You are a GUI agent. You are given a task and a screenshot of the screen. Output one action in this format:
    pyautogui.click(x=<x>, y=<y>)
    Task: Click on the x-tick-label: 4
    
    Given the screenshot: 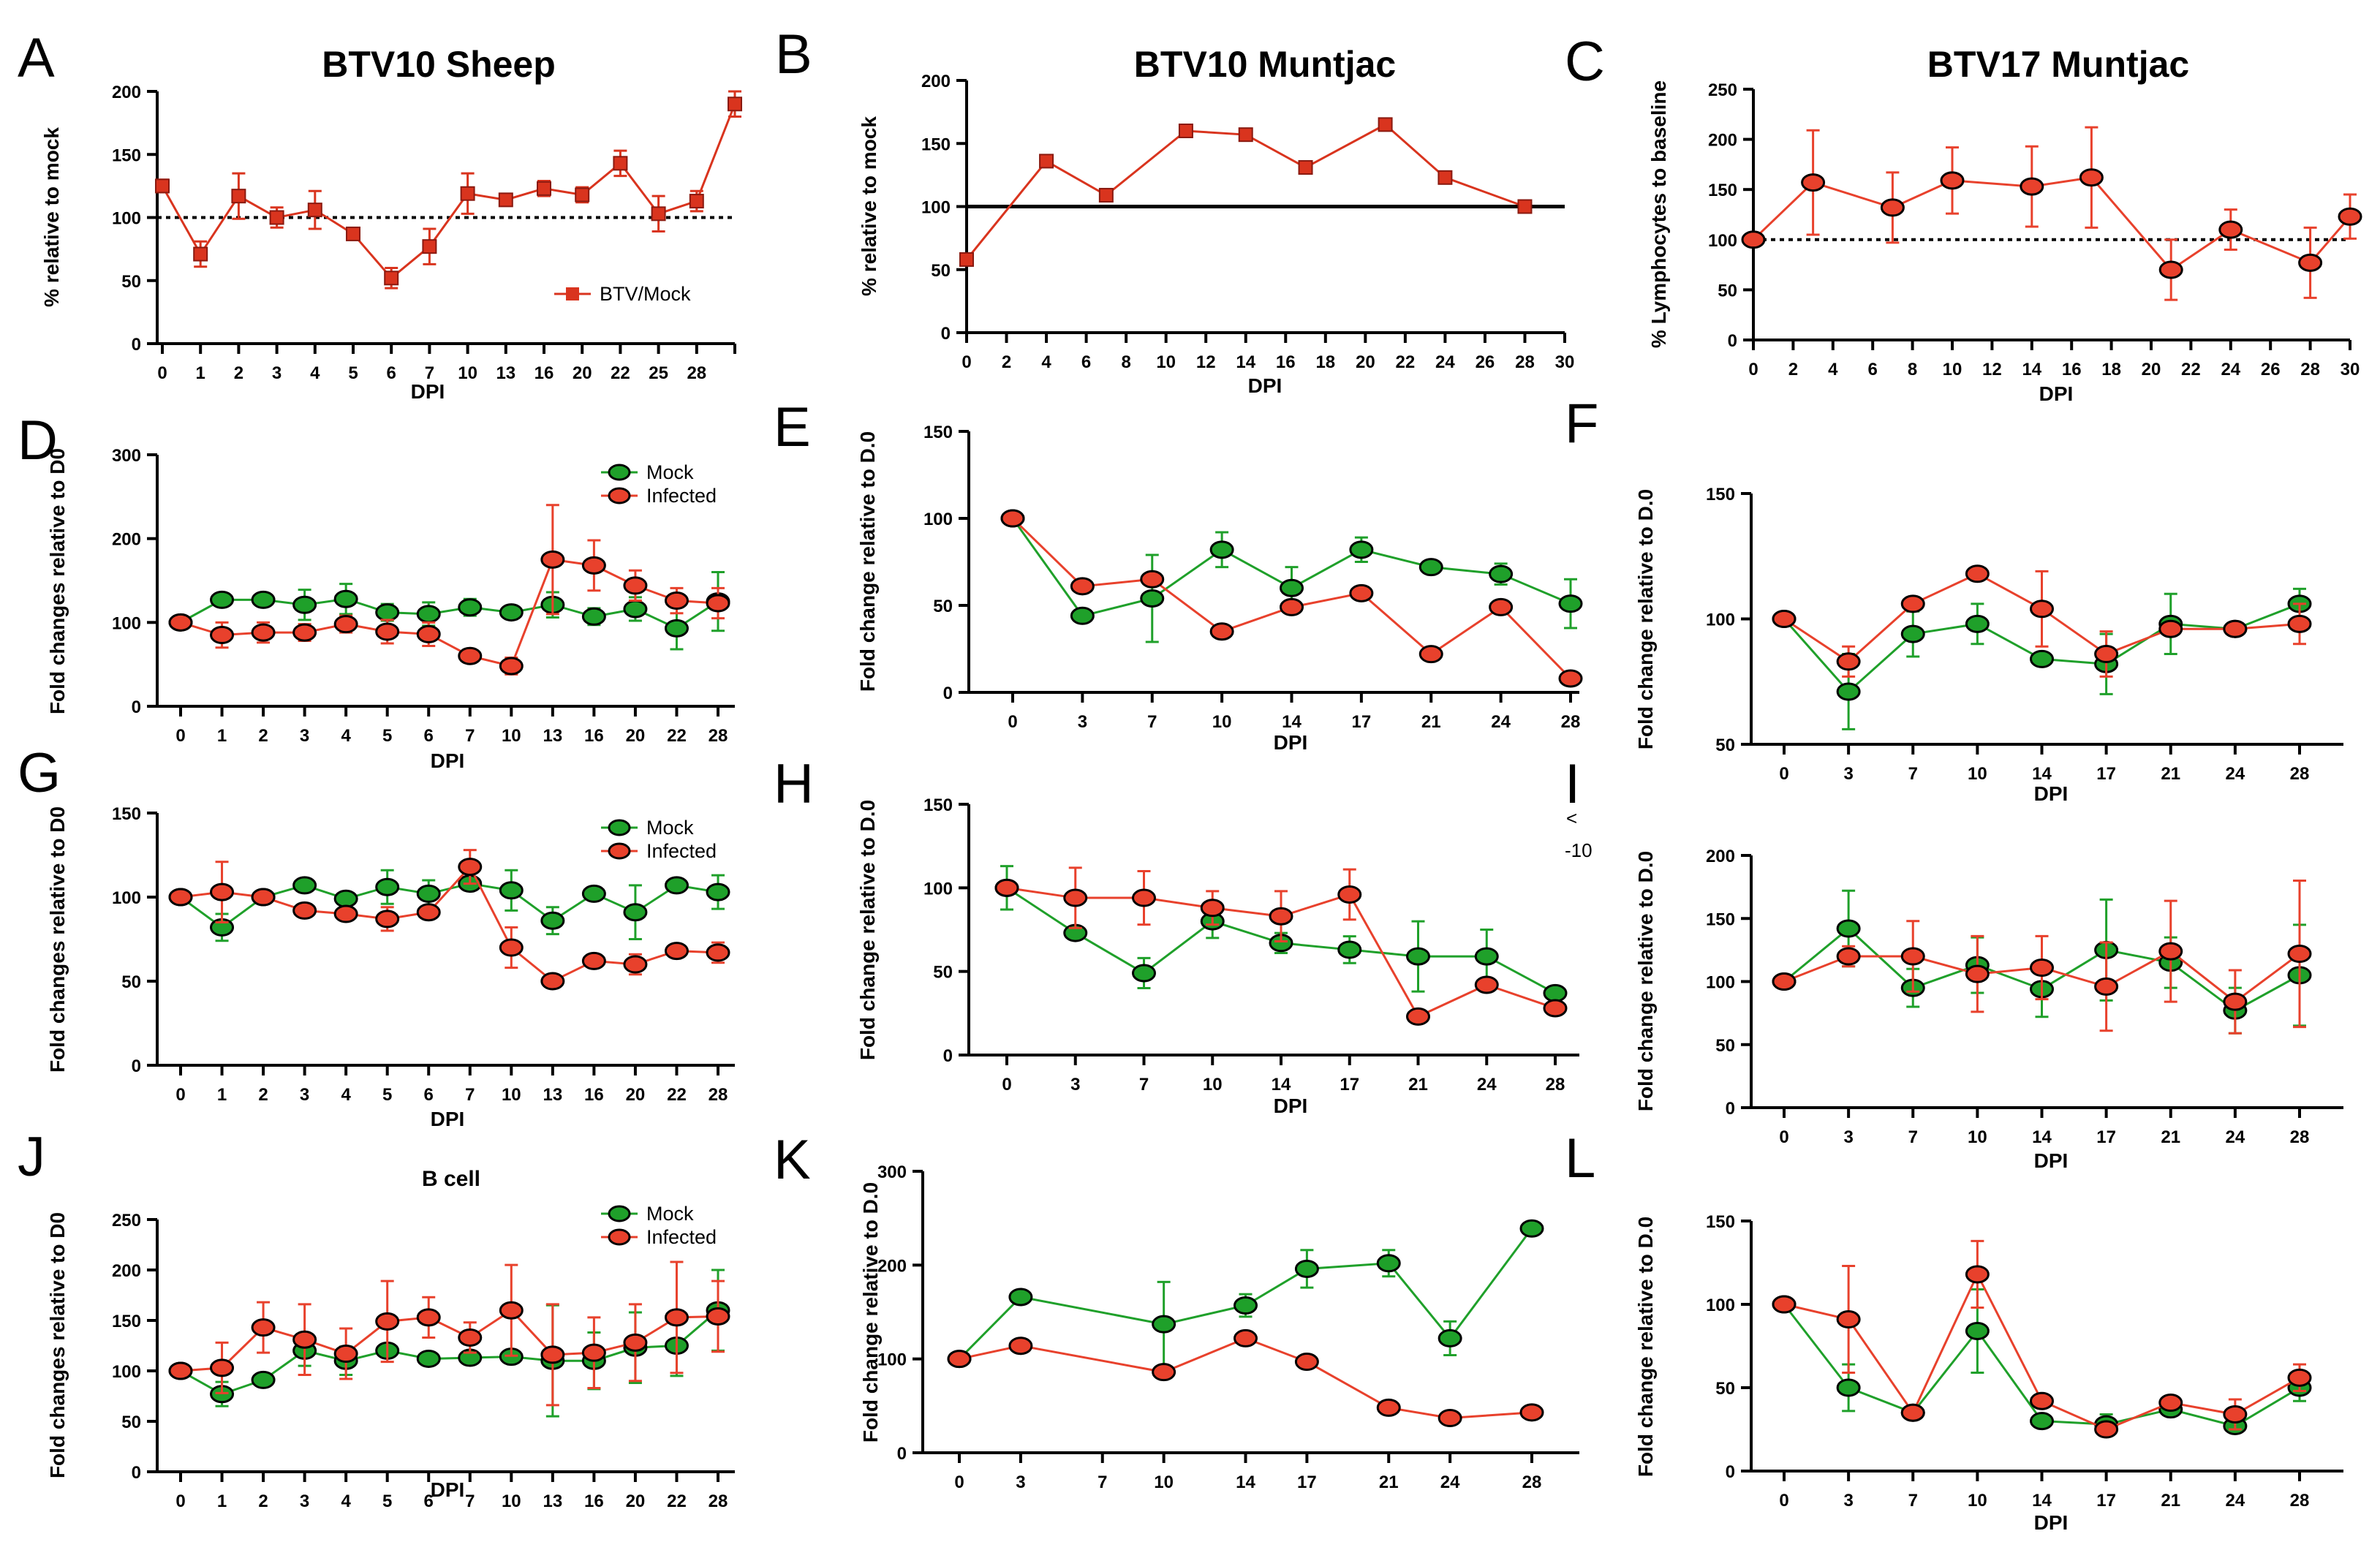 What is the action you would take?
    pyautogui.click(x=1833, y=369)
    